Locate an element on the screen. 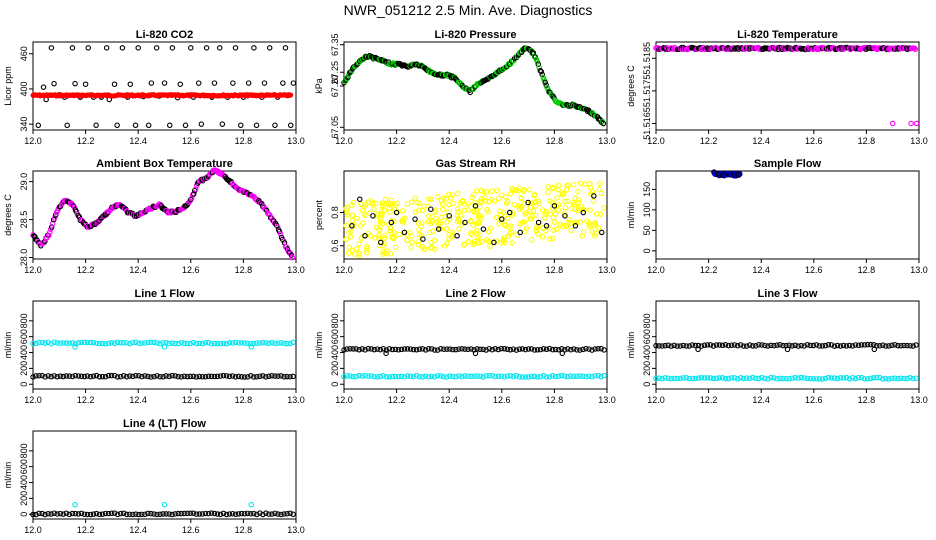 Image resolution: width=936 pixels, height=540 pixels. plot-frame is located at coordinates (787, 215).